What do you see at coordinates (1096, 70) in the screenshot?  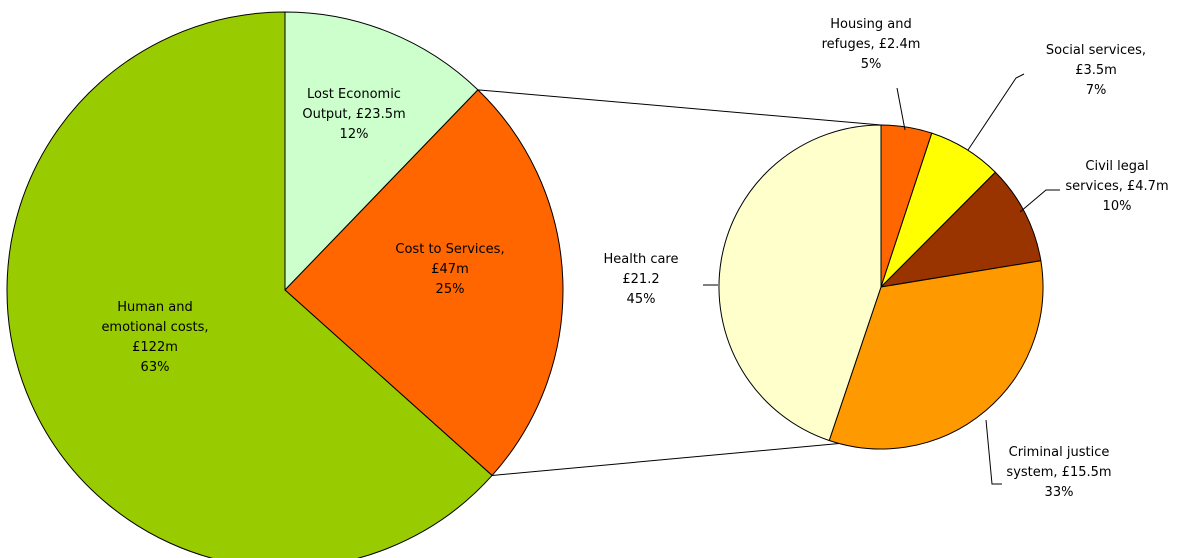 I see `label-social-services: Social services, £3.5m 7%` at bounding box center [1096, 70].